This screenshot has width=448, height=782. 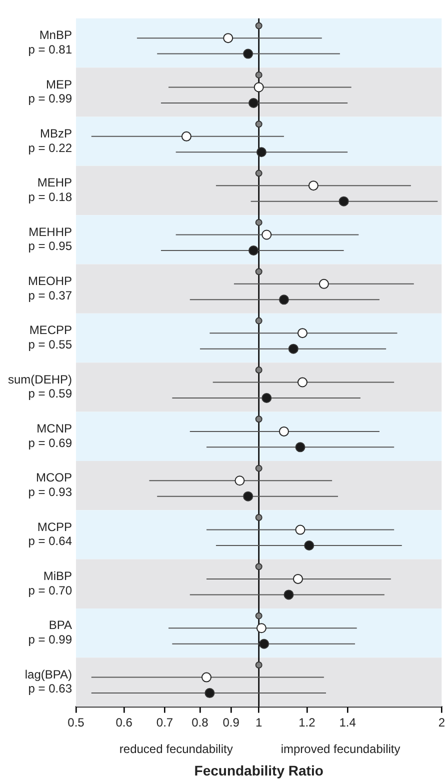 What do you see at coordinates (40, 386) in the screenshot?
I see `y-tick-label: sum(DEHP) p = 0.59` at bounding box center [40, 386].